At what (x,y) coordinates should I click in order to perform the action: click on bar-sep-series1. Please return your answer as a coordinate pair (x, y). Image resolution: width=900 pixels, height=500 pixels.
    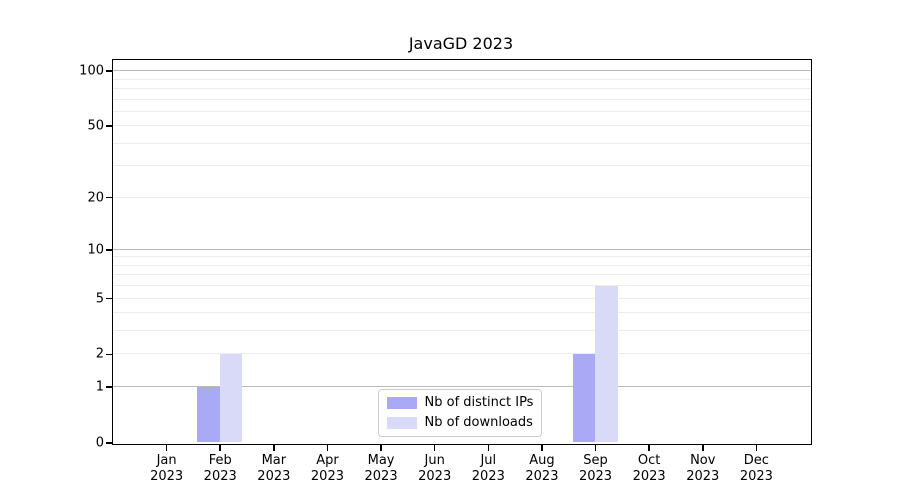
    Looking at the image, I should click on (606, 364).